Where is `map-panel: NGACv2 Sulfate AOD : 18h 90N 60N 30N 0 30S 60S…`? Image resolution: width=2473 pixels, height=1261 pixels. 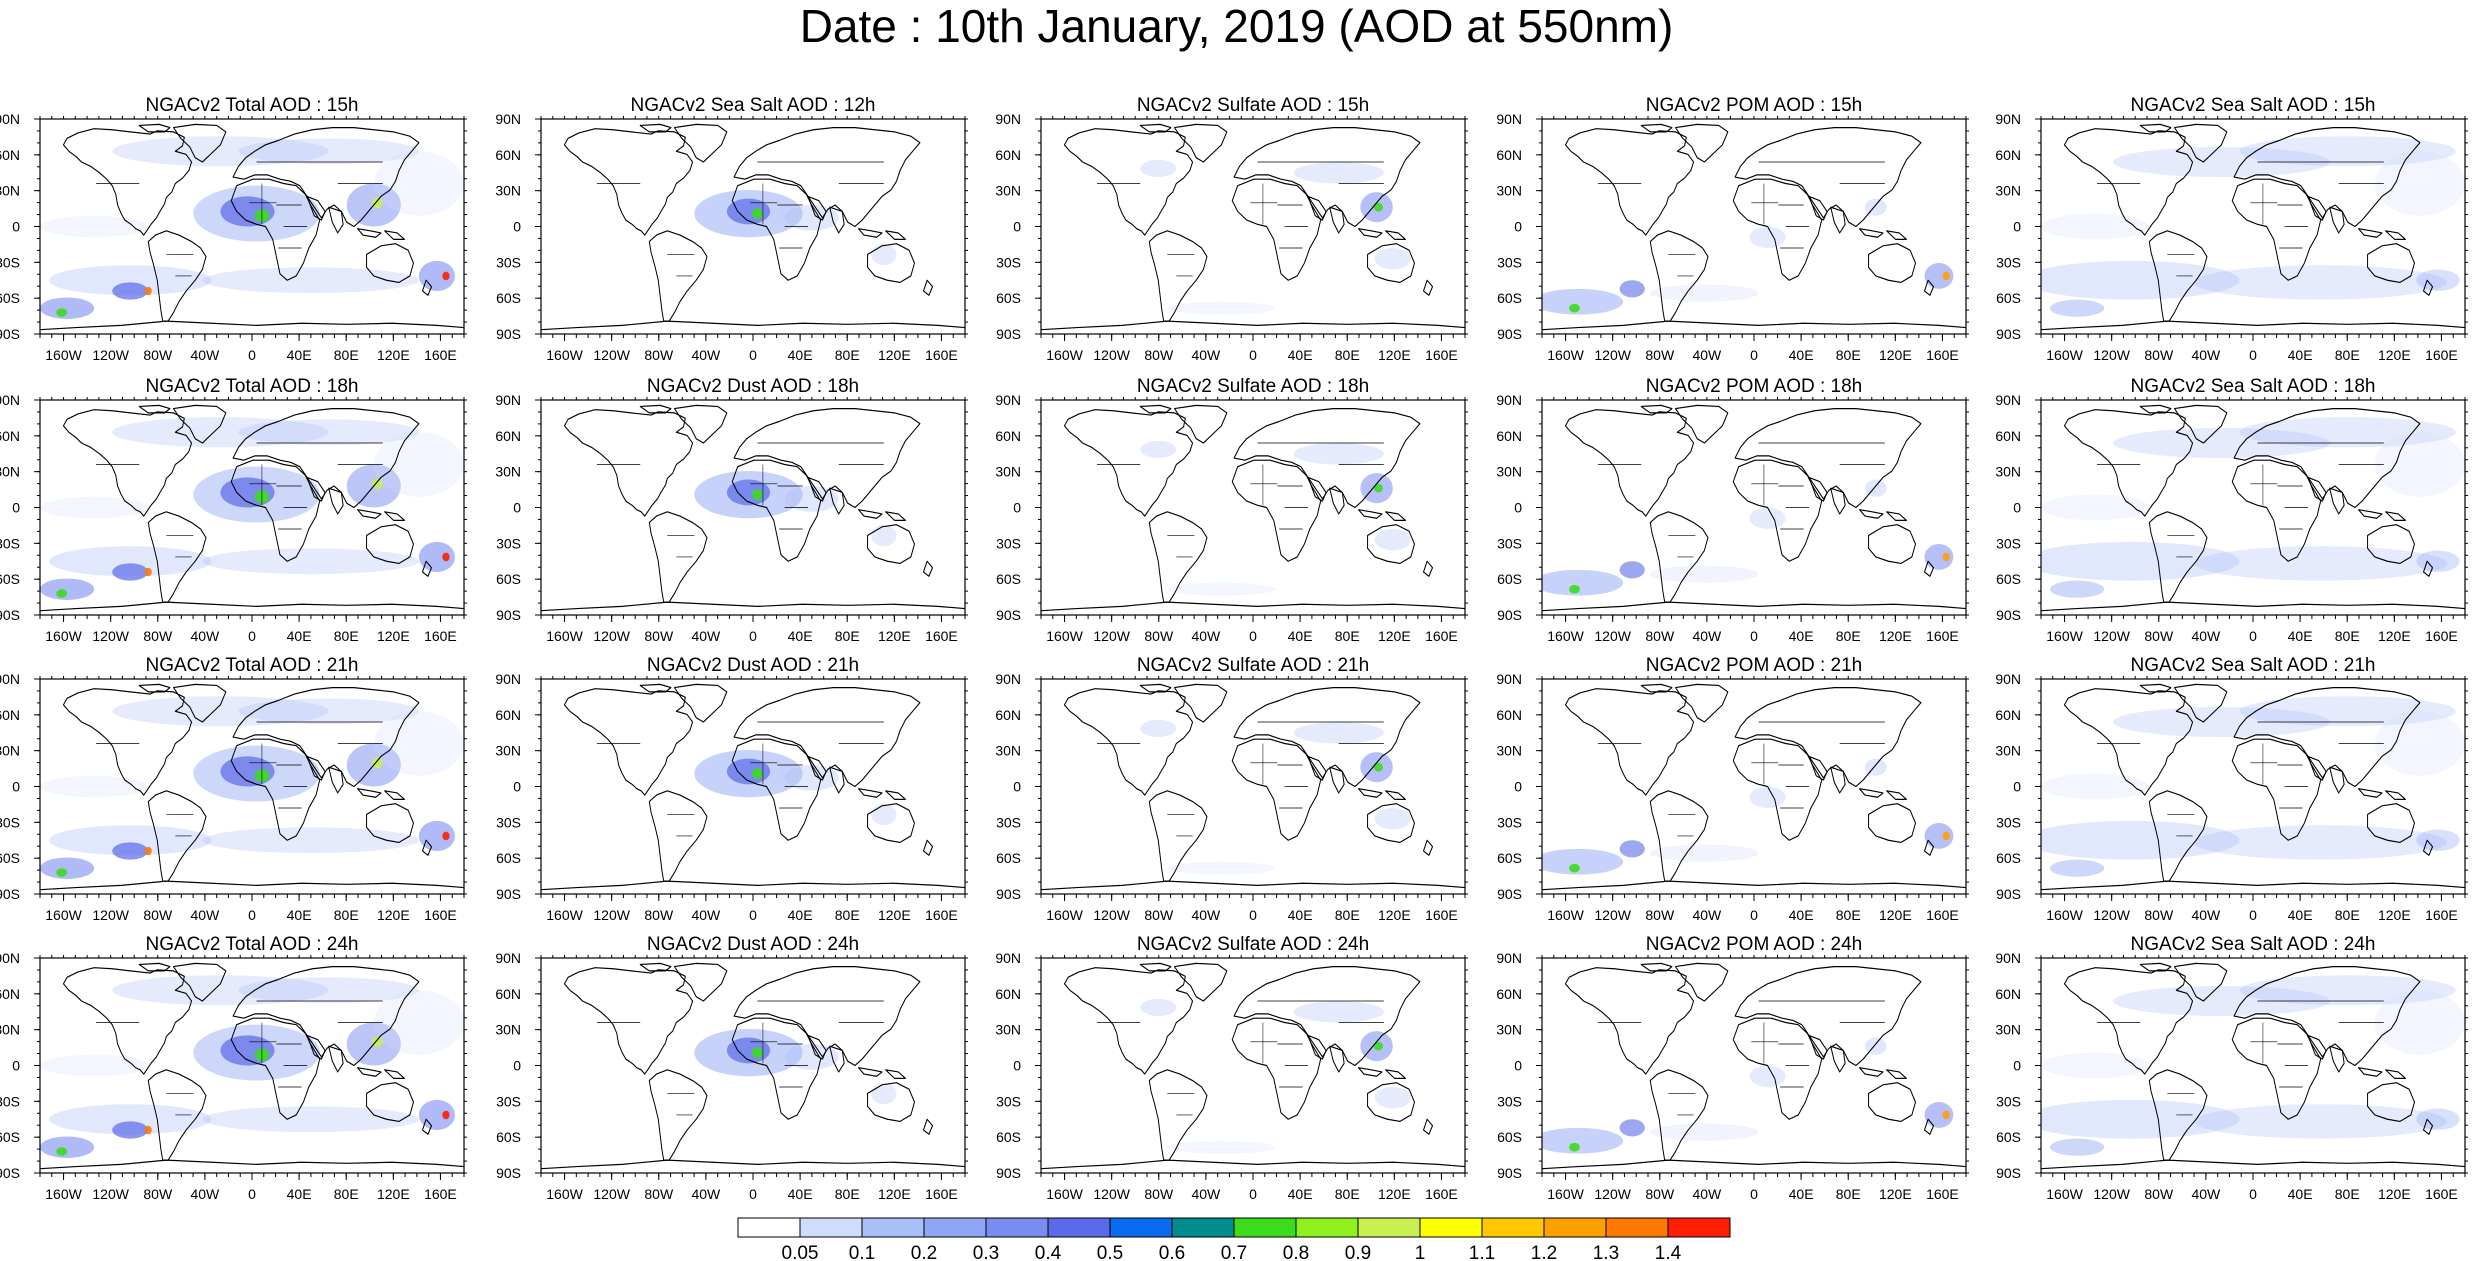
map-panel: NGACv2 Sulfate AOD : 18h 90N 60N 30N 0 30S 60S… is located at coordinates (1231, 510).